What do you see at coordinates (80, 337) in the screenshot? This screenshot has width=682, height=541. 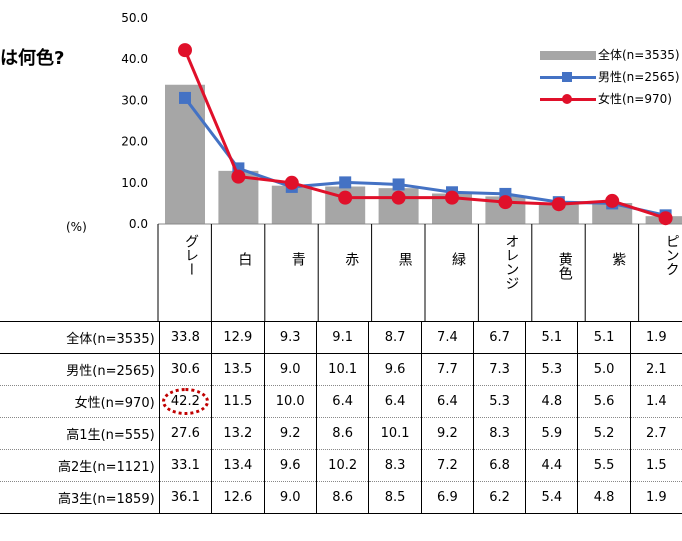 I see `row-label: 全体(n=3535)` at bounding box center [80, 337].